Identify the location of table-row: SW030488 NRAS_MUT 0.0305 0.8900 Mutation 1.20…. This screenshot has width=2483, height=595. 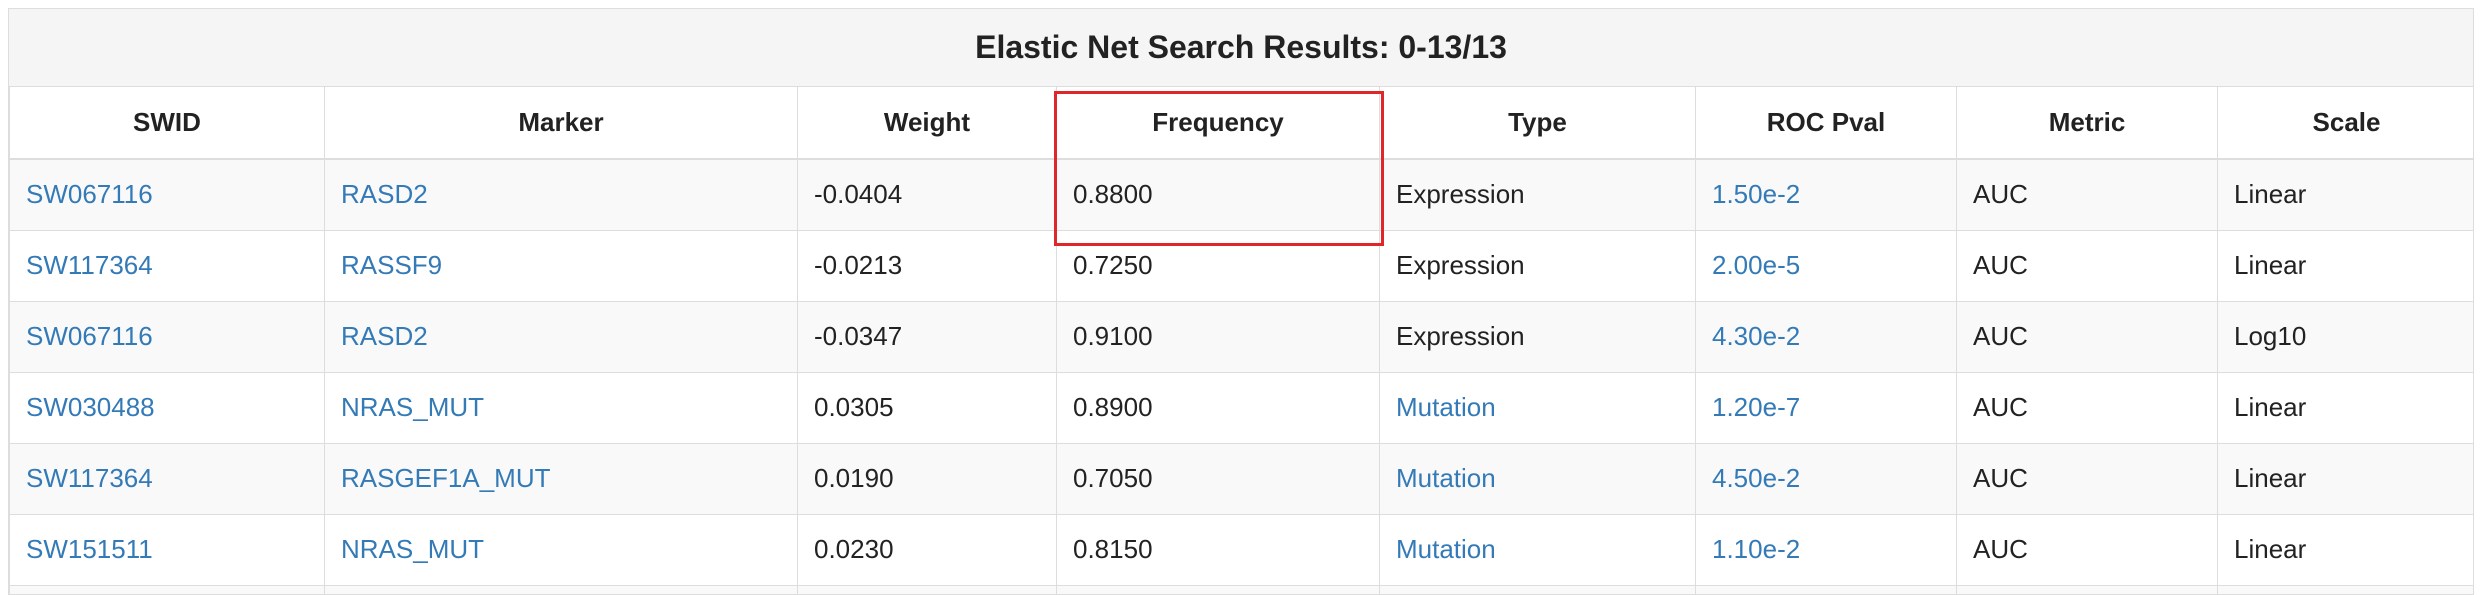
(1241, 408).